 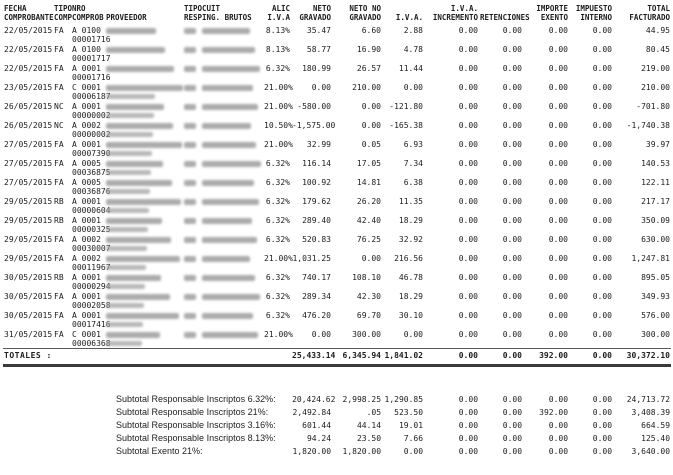 What do you see at coordinates (413, 144) in the screenshot?
I see `iva-cell: 6.93` at bounding box center [413, 144].